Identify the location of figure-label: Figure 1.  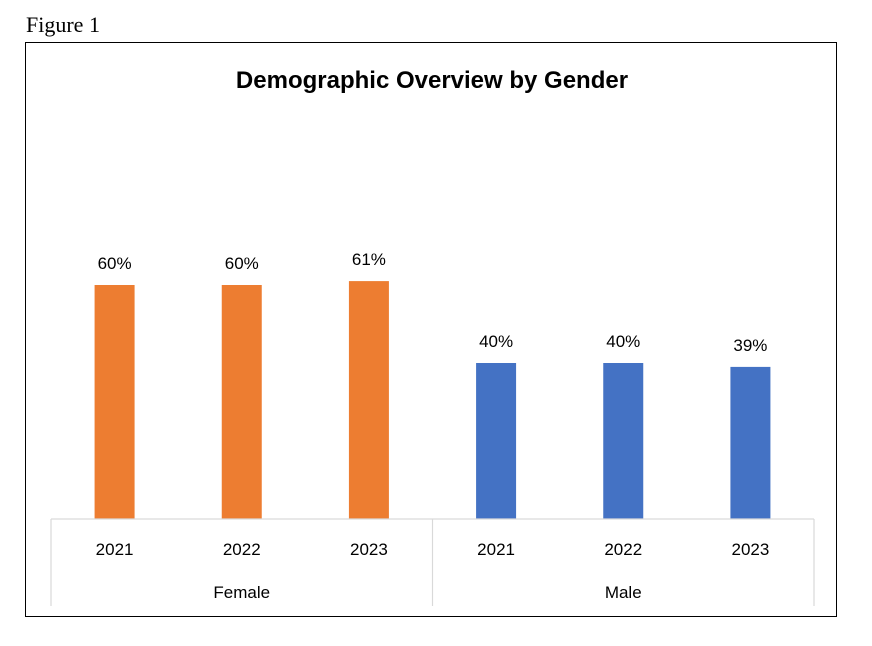
(63, 24).